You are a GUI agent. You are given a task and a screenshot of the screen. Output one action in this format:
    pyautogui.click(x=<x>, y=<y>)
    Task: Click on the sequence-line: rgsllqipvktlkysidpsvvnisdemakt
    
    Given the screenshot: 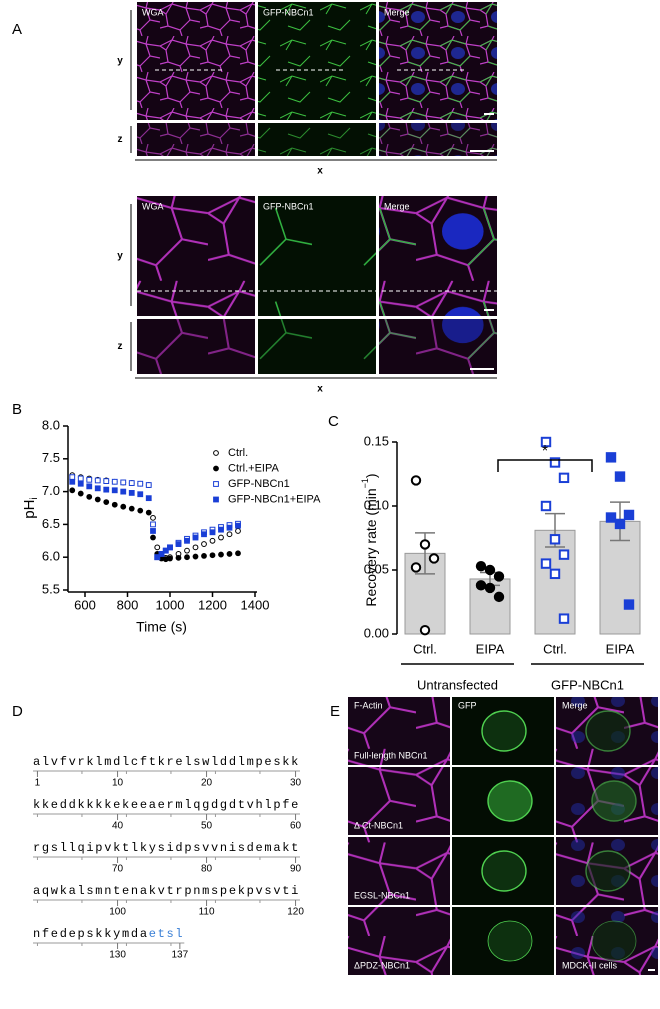 What is the action you would take?
    pyautogui.click(x=166, y=848)
    